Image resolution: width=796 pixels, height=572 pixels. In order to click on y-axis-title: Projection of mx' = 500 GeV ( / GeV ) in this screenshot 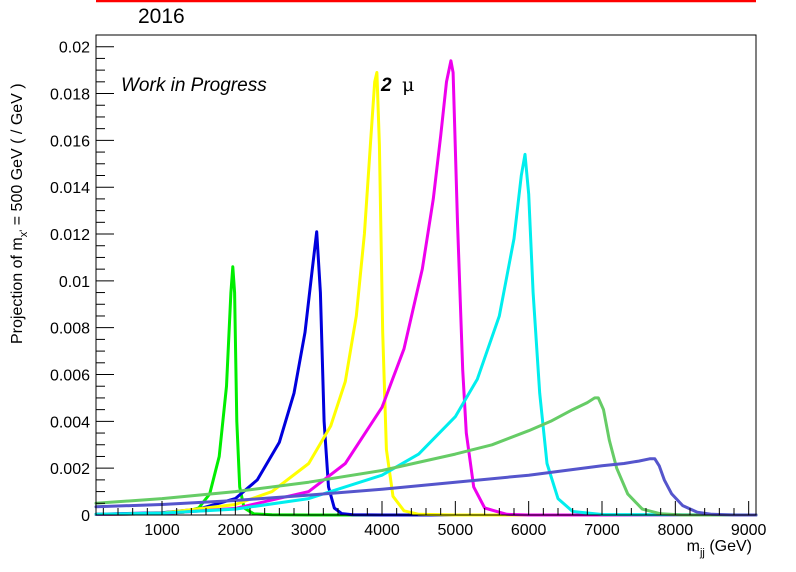, I will do `click(19, 213)`.